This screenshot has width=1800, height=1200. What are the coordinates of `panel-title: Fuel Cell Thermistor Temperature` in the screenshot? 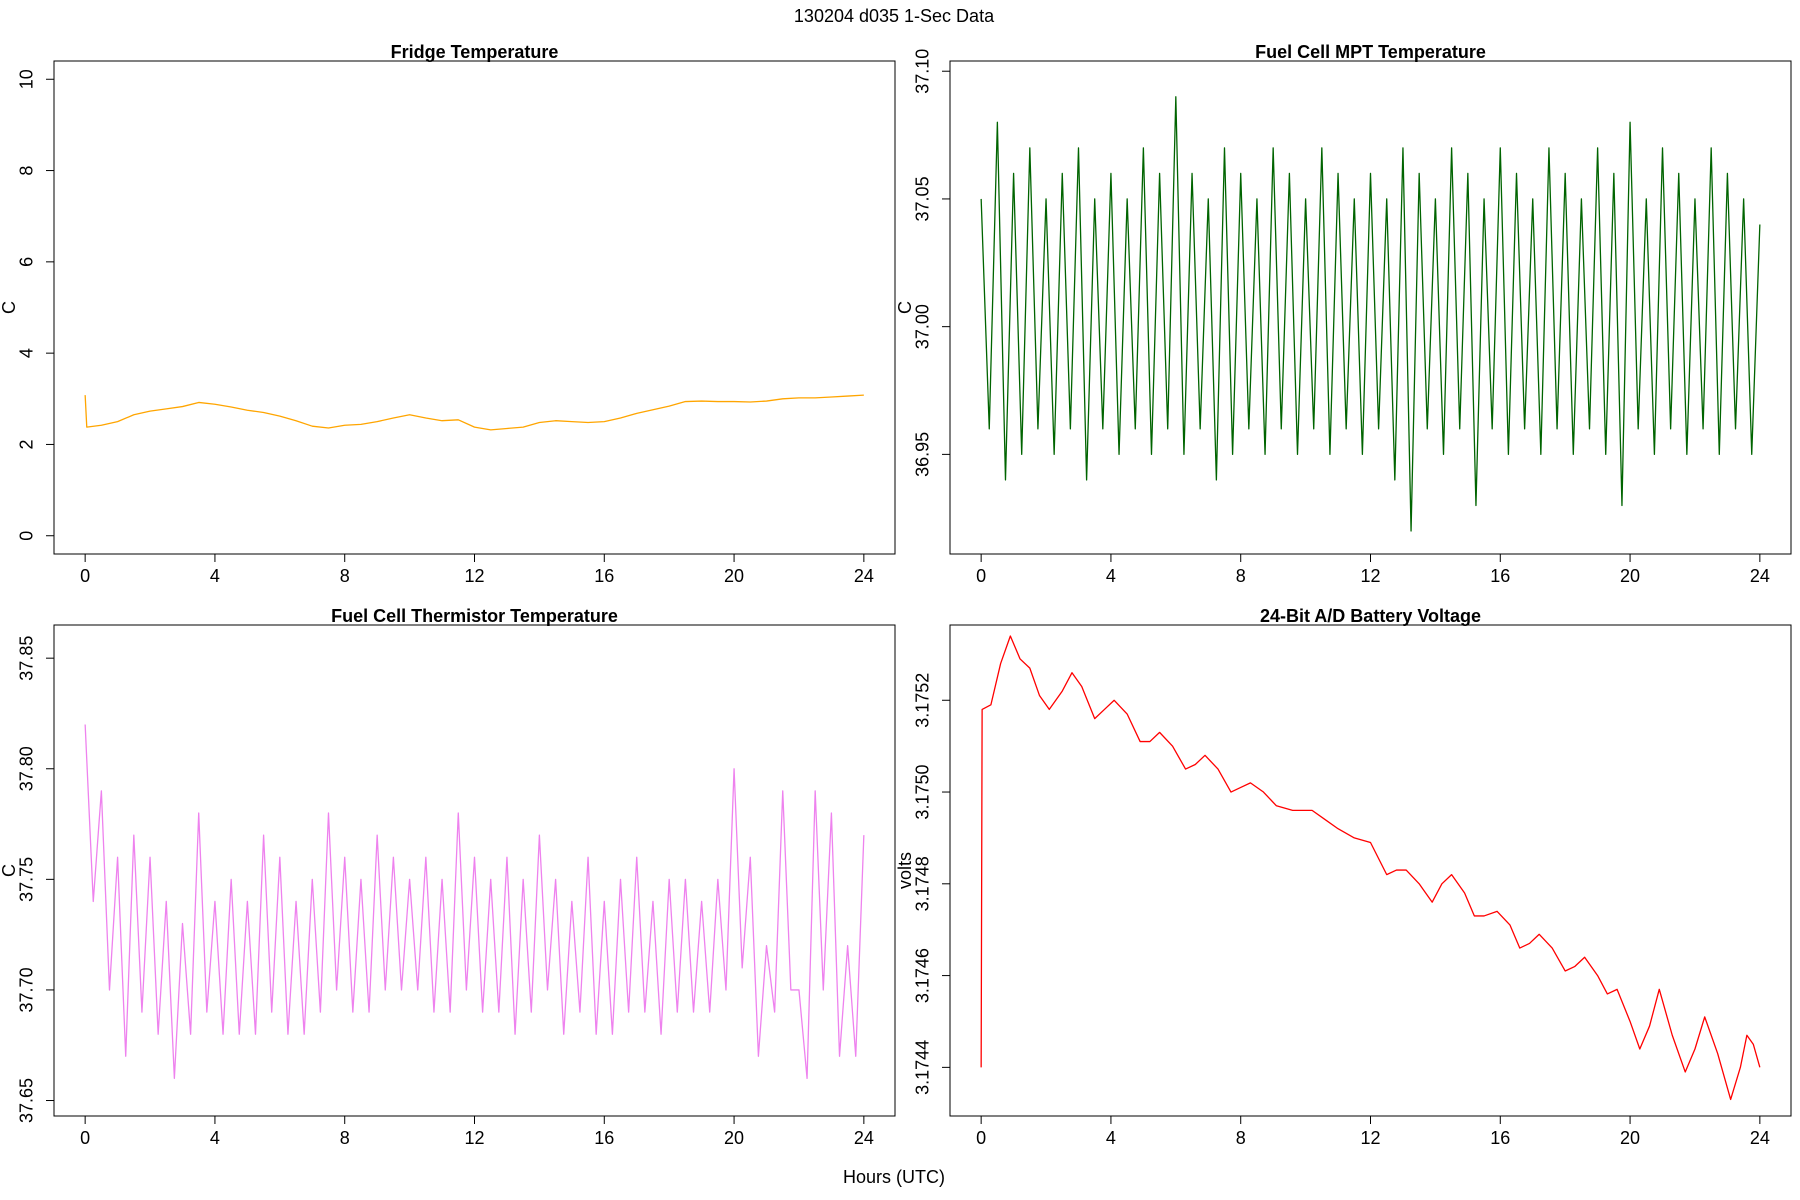 It's located at (474, 616).